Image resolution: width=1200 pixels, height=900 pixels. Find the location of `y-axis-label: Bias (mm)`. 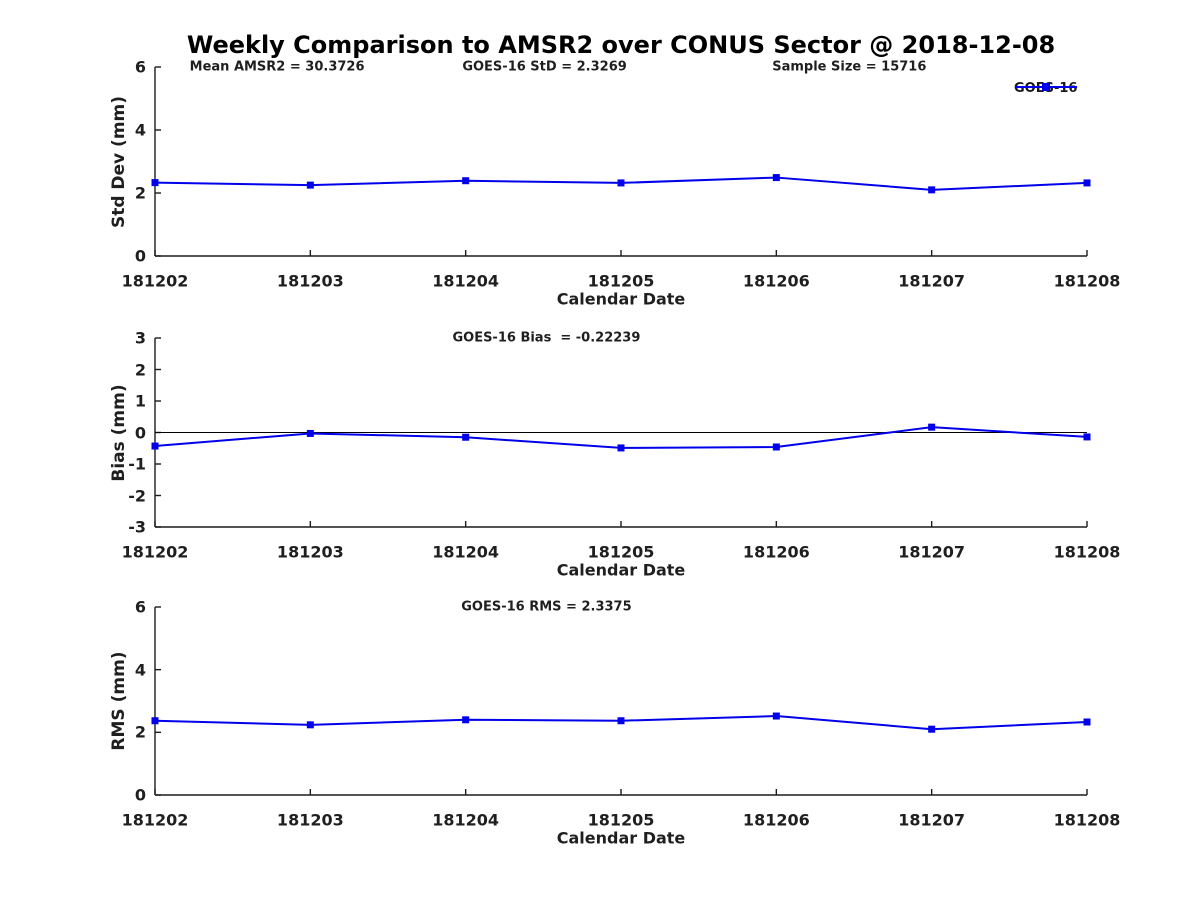

y-axis-label: Bias (mm) is located at coordinates (119, 432).